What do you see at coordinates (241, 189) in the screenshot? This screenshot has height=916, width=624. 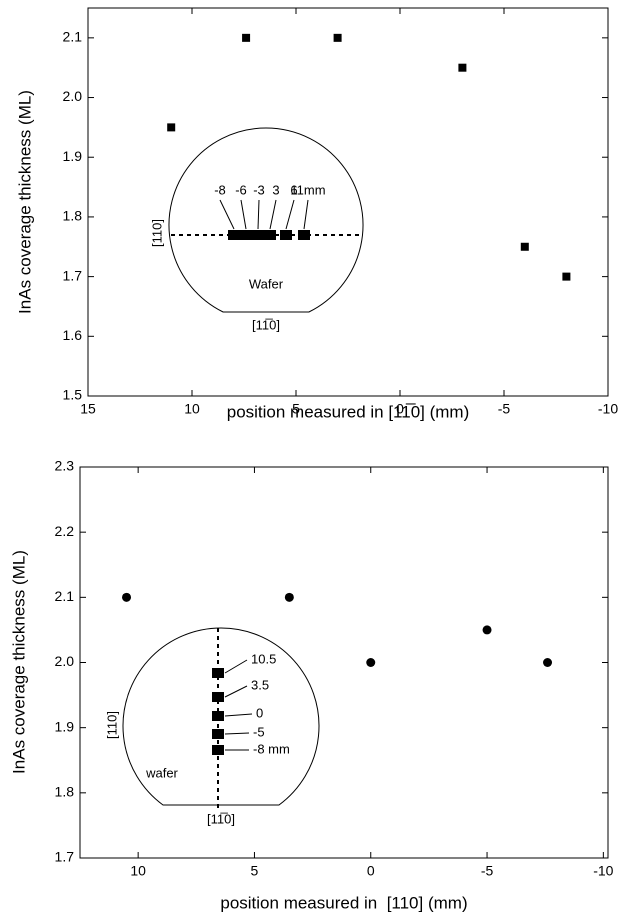 I see `inset-label: -6` at bounding box center [241, 189].